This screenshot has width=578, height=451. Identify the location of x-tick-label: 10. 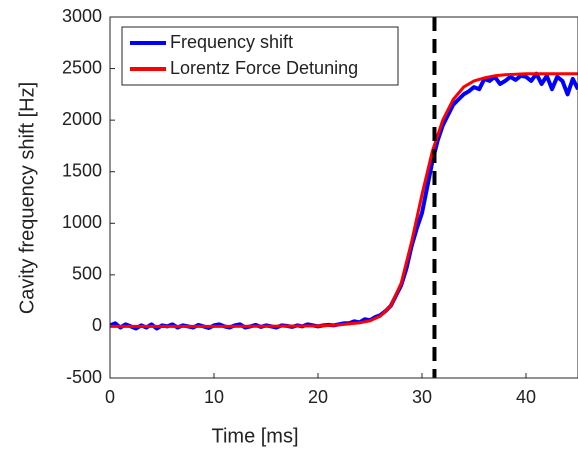
(214, 397).